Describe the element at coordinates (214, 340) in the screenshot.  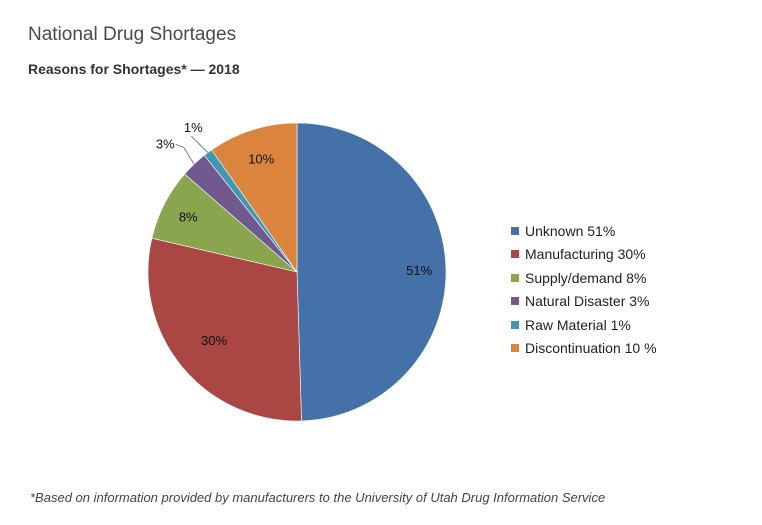
I see `pie-label-manufacturing: 30%` at that location.